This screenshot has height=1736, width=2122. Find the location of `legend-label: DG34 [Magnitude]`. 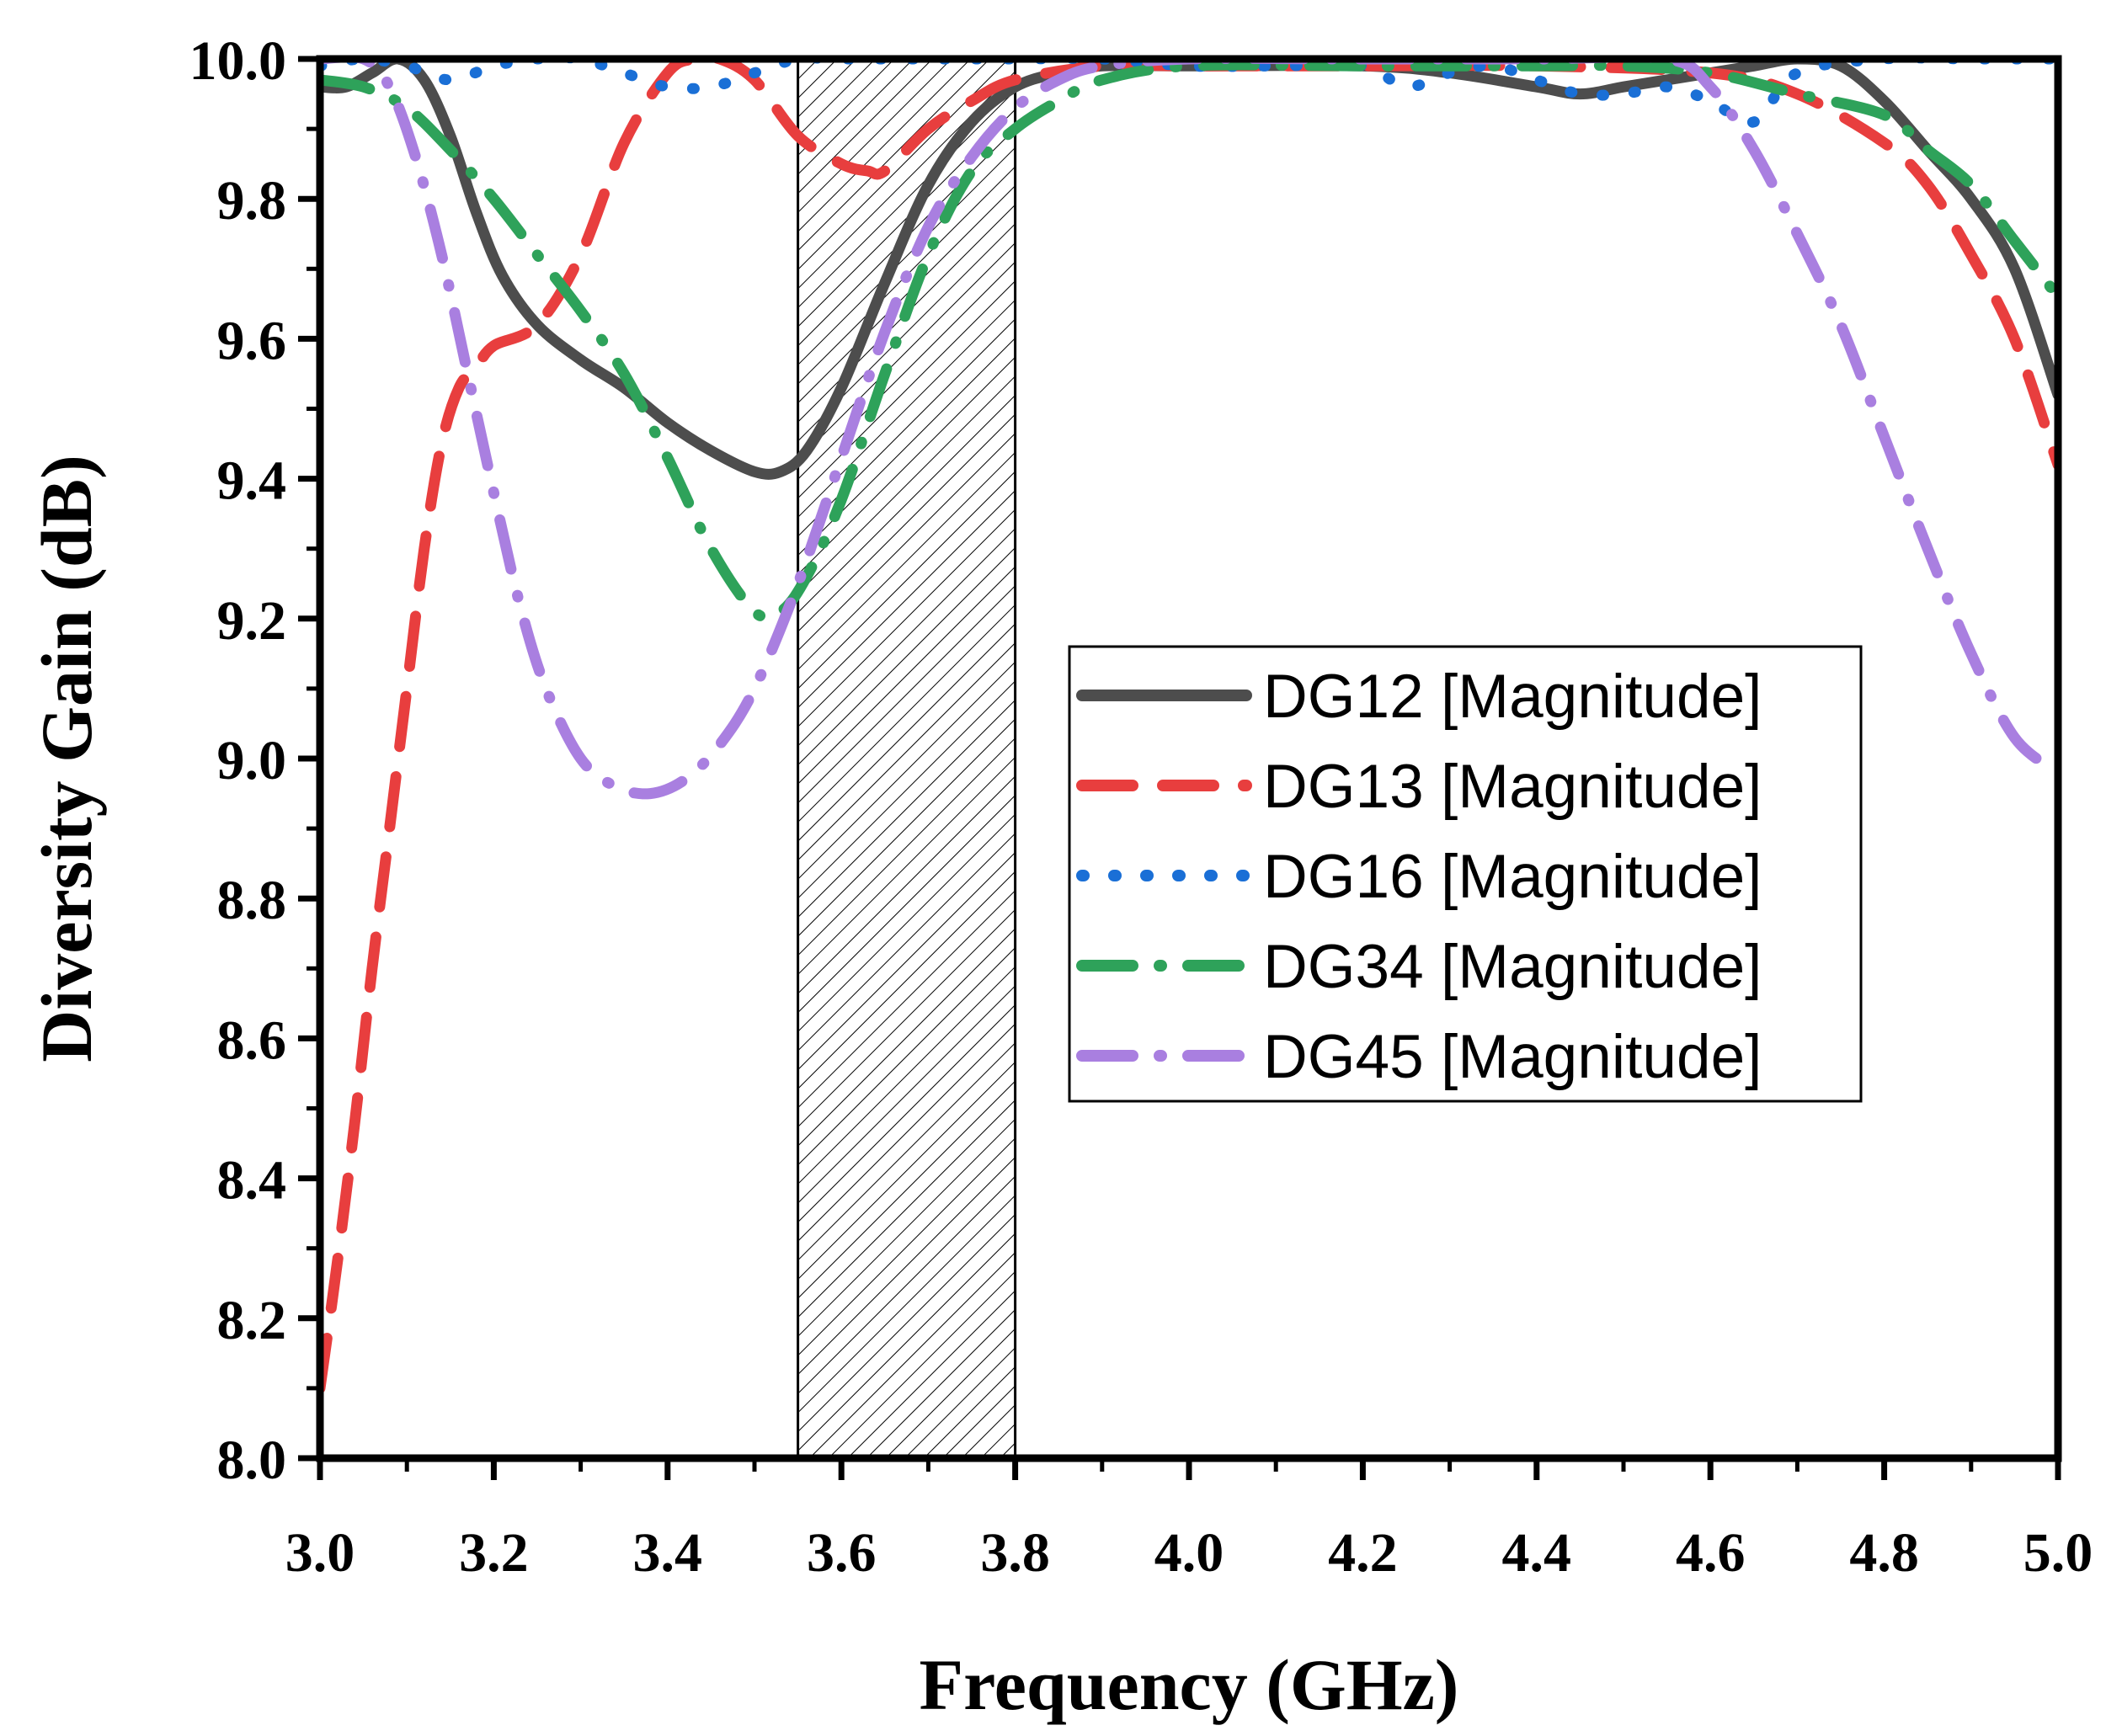

legend-label: DG34 [Magnitude] is located at coordinates (1512, 967).